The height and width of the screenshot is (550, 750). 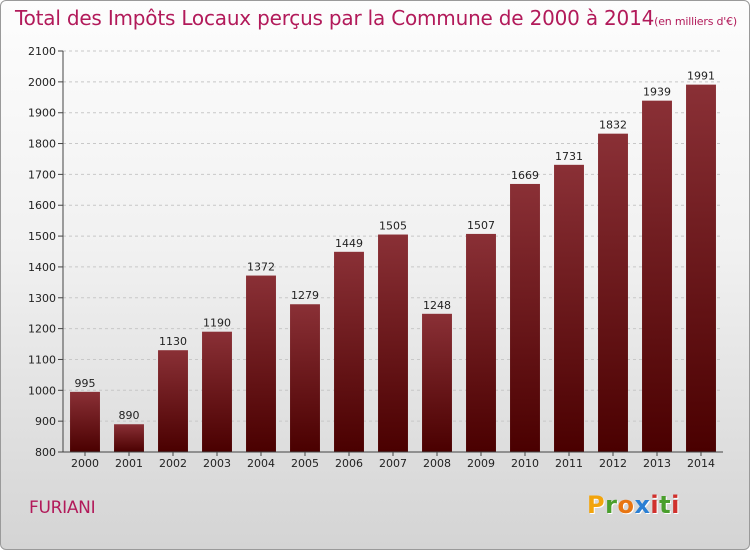 I want to click on value-label-2011: 1731, so click(x=569, y=156).